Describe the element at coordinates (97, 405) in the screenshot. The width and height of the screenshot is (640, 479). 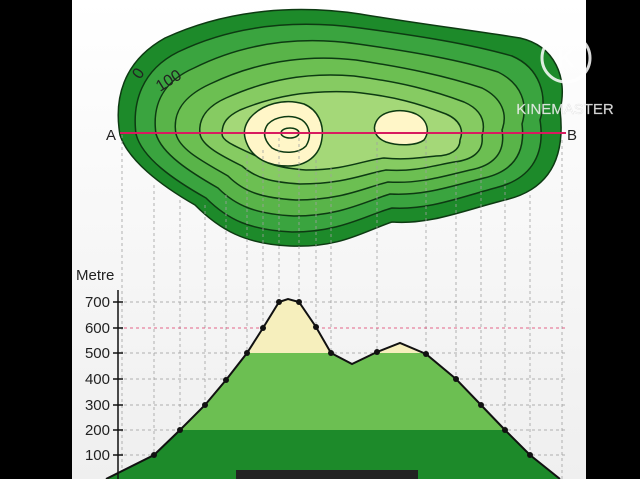
I see `tick-label-300: 300` at that location.